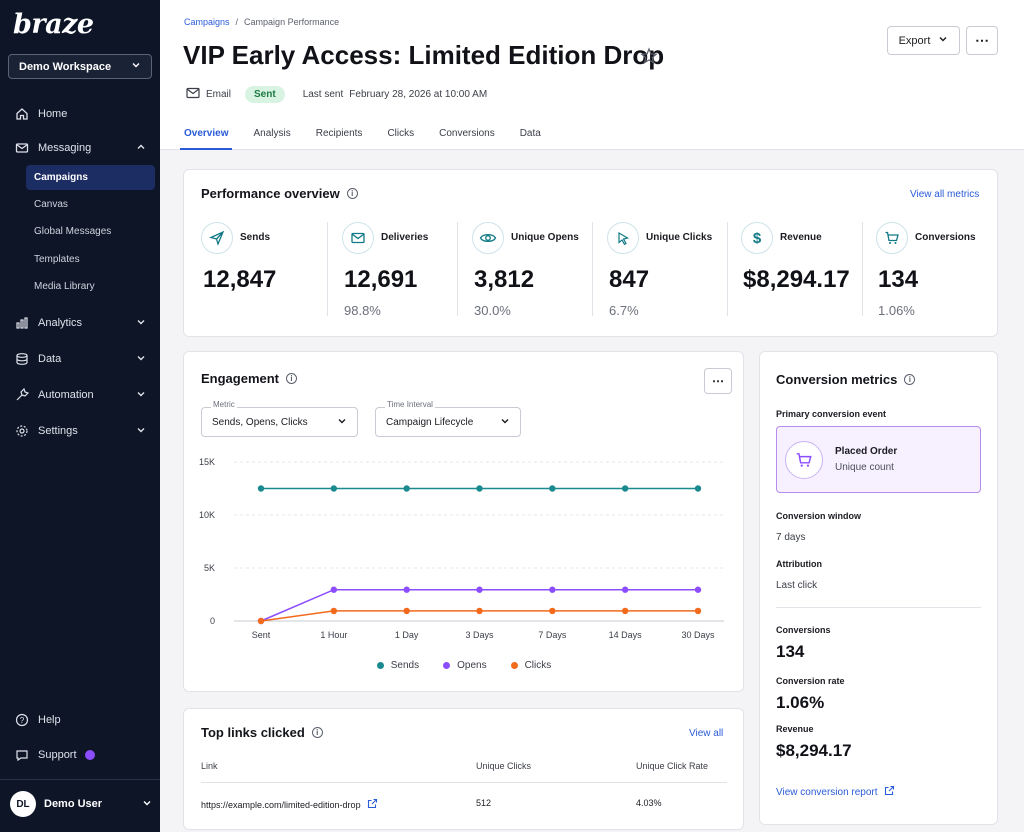 The height and width of the screenshot is (832, 1024). I want to click on channel-chip: Email, so click(208, 94).